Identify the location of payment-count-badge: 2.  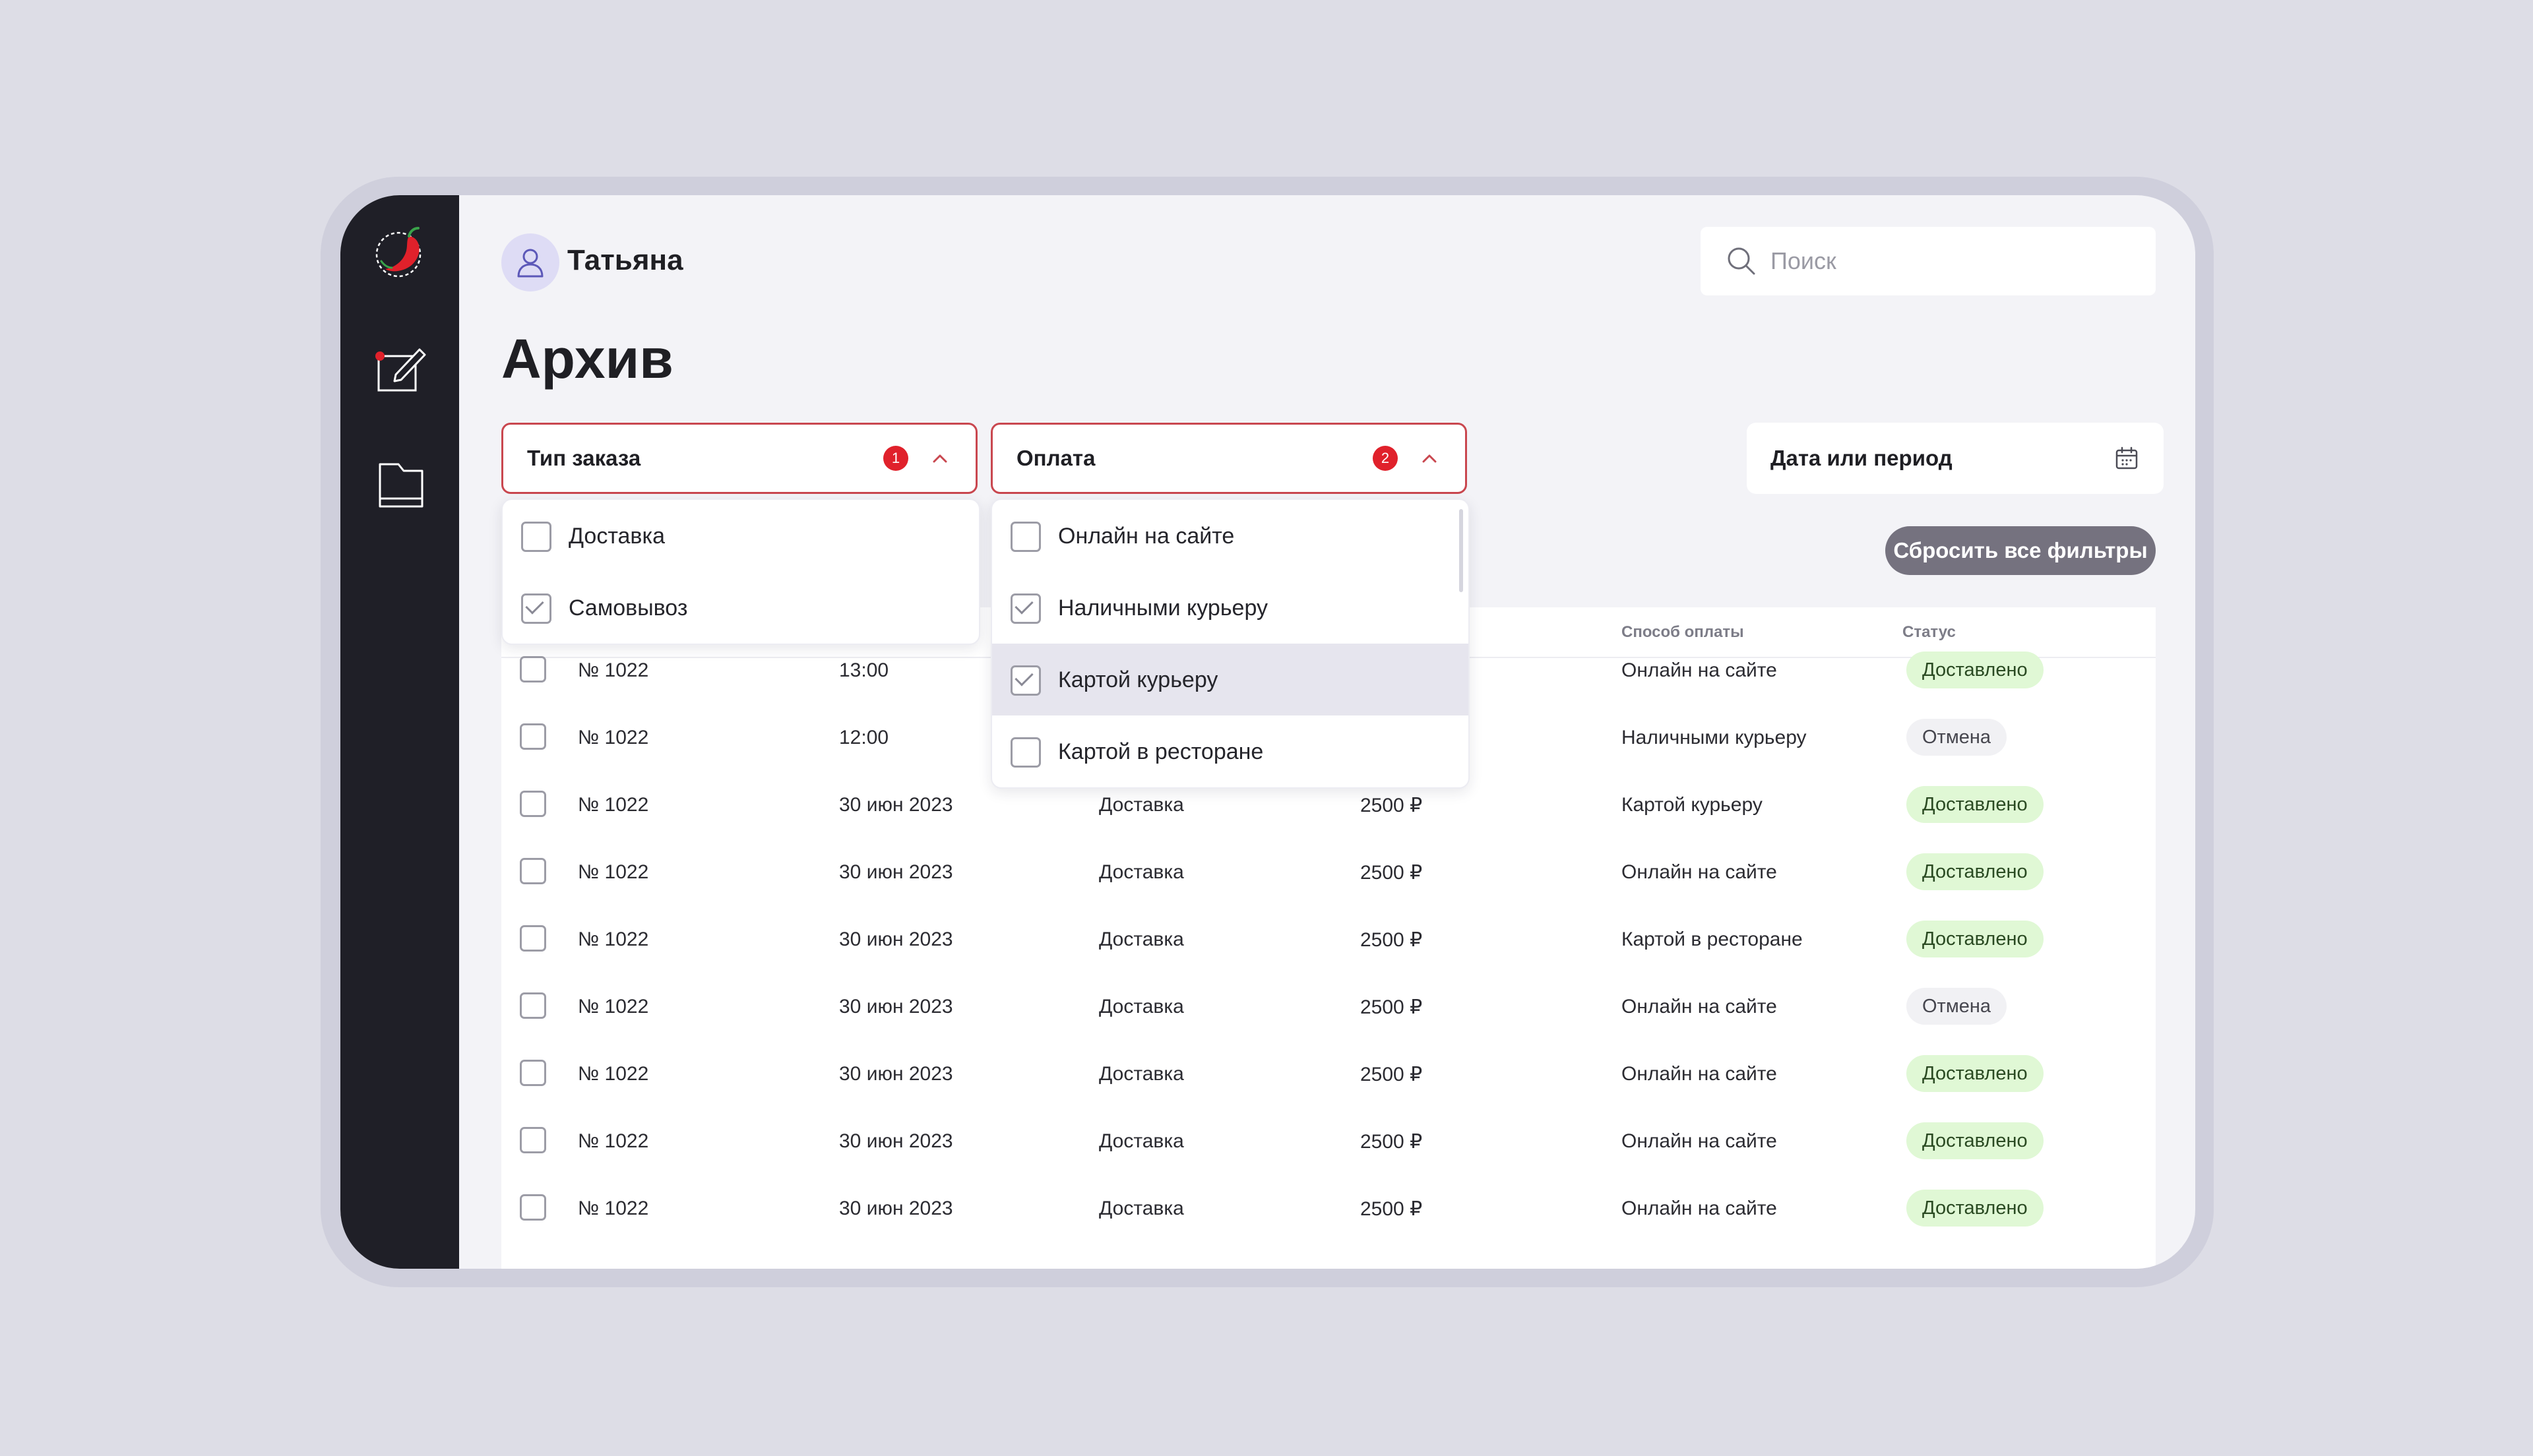
(1385, 458).